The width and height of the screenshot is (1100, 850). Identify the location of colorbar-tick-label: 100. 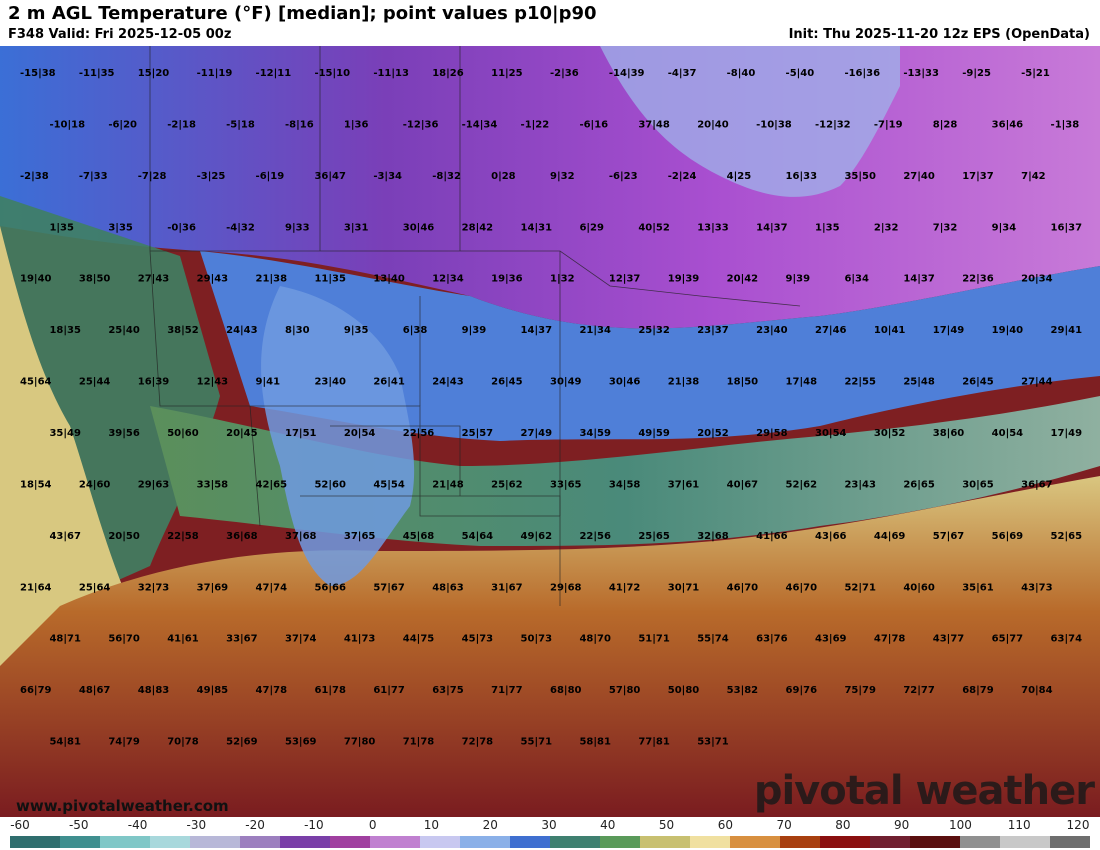
(960, 825).